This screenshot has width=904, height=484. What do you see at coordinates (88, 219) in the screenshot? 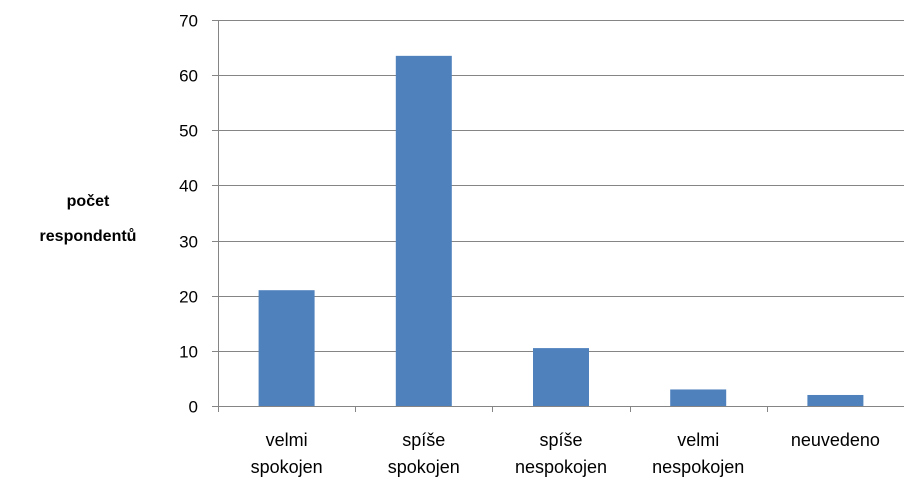
I see `y-axis-title: počet respondentů` at bounding box center [88, 219].